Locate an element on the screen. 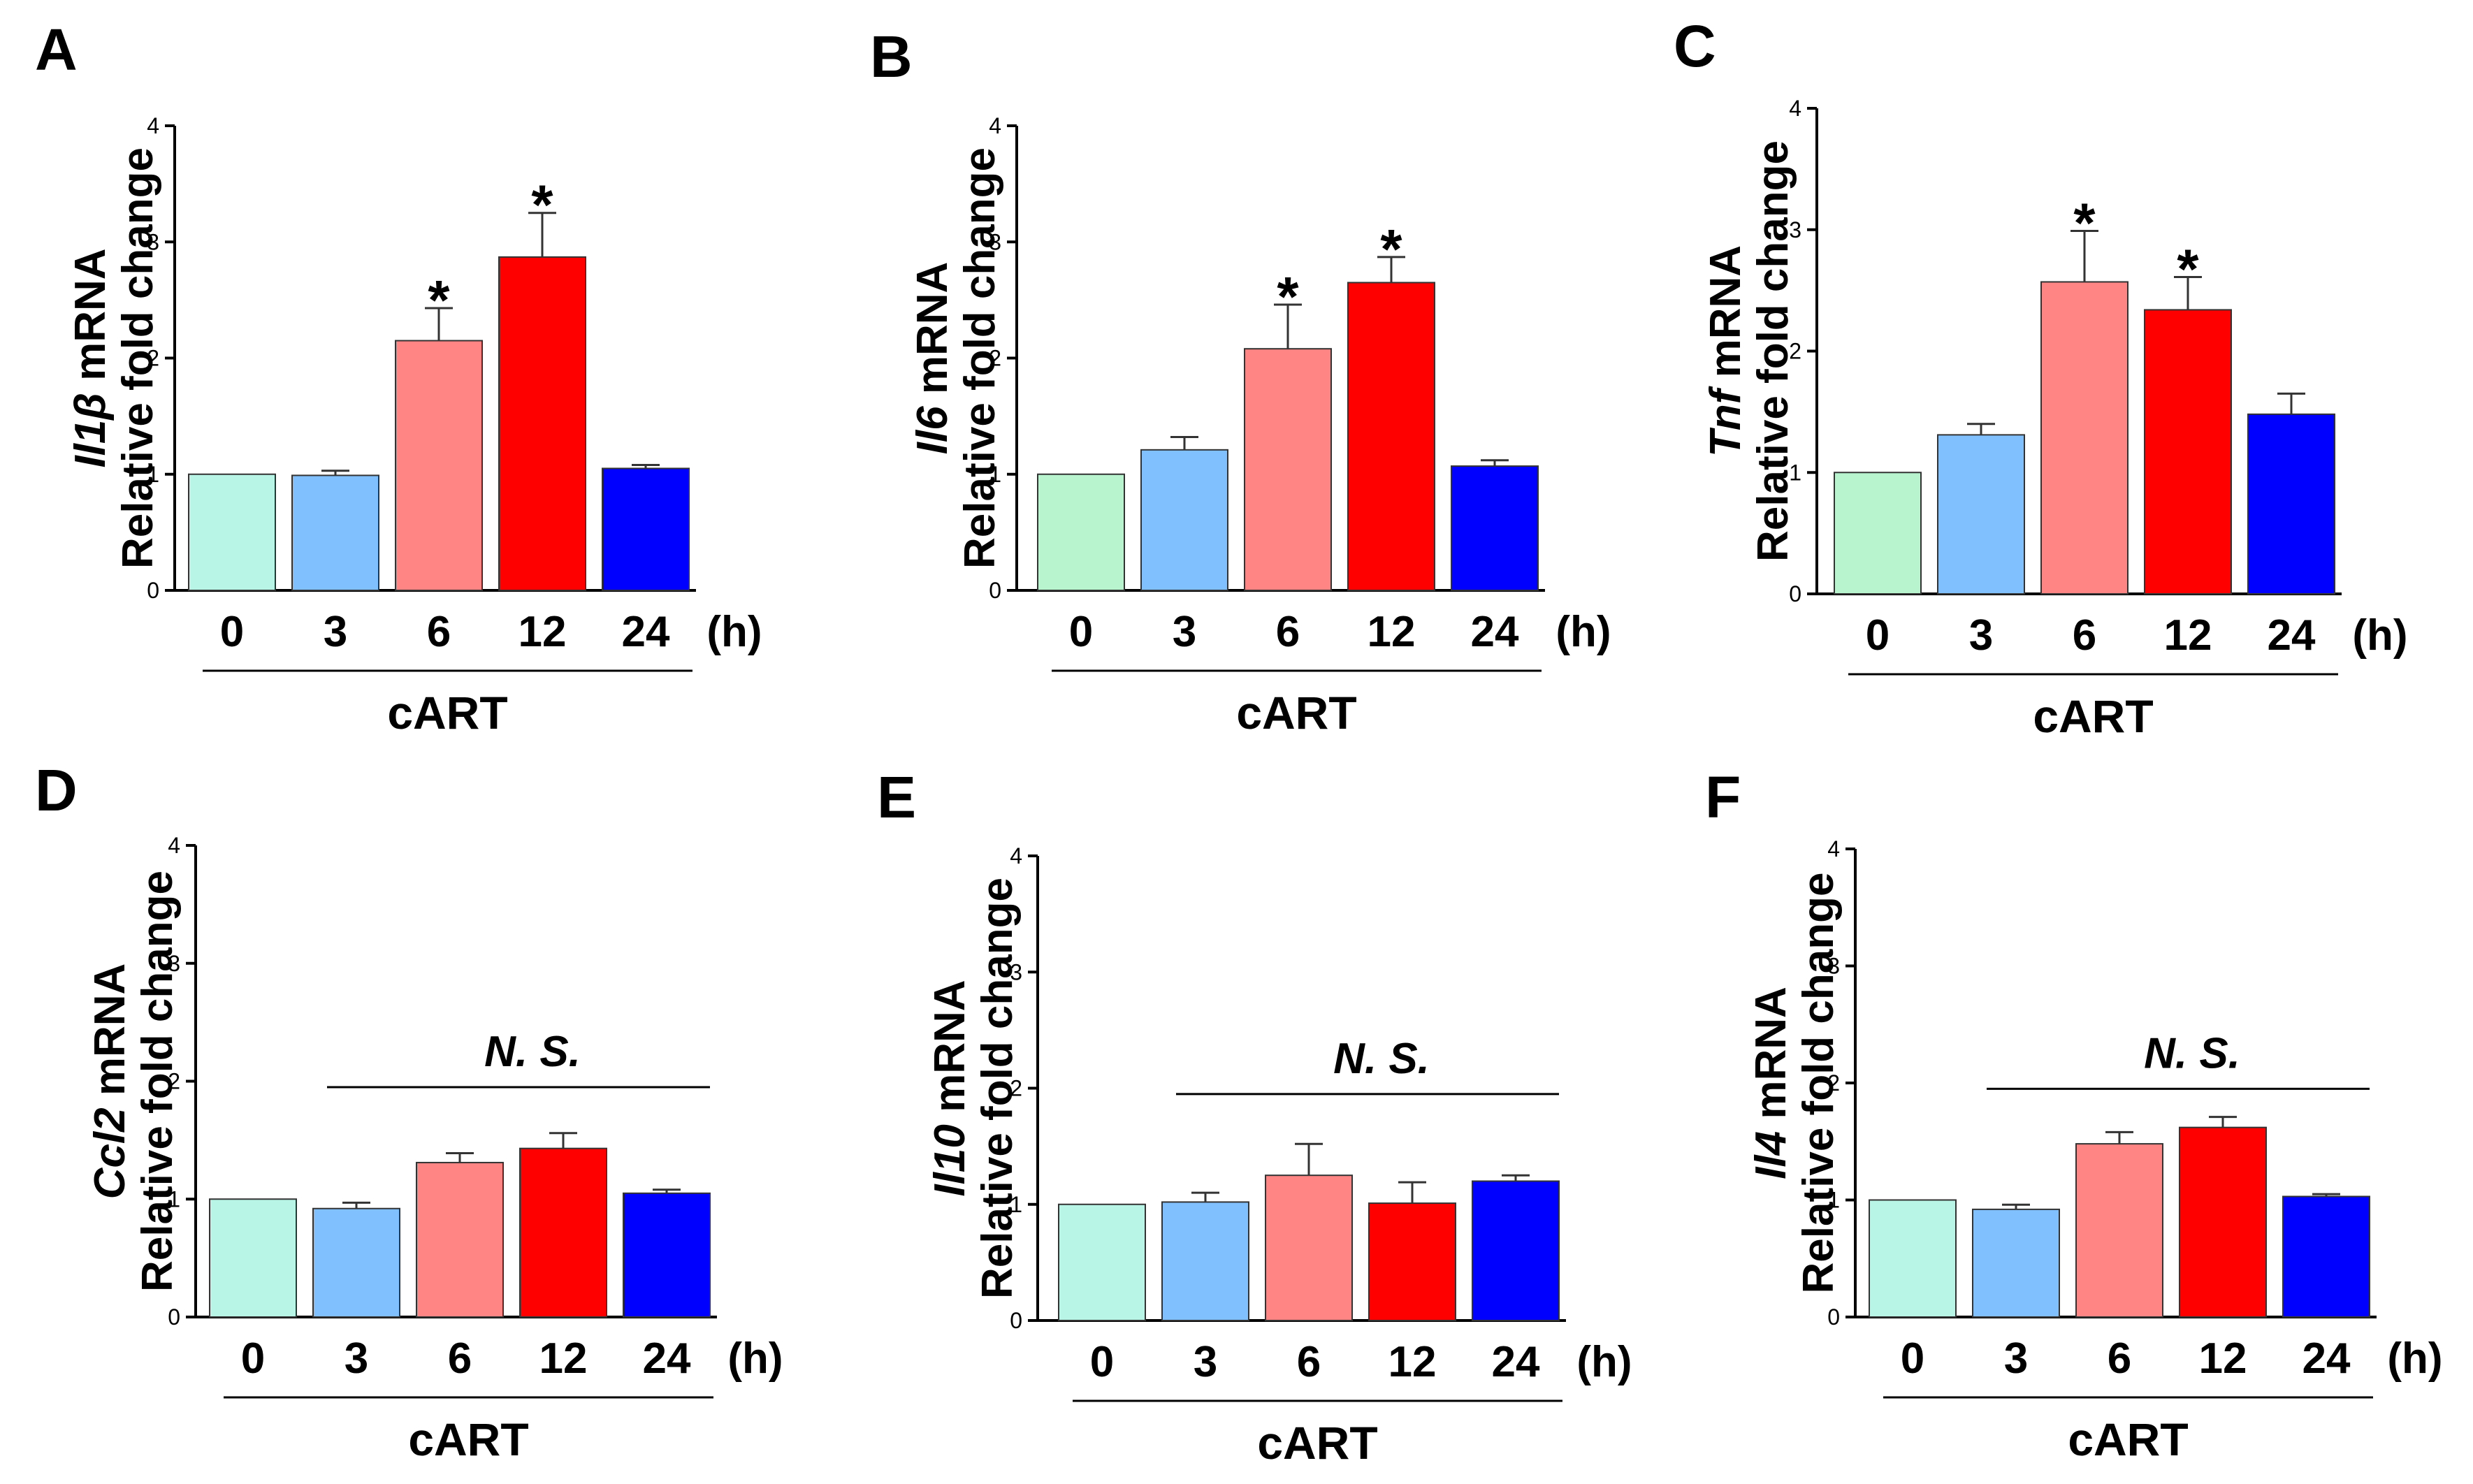  y-axis-label-gene: Il1β mRNA is located at coordinates (90, 357).